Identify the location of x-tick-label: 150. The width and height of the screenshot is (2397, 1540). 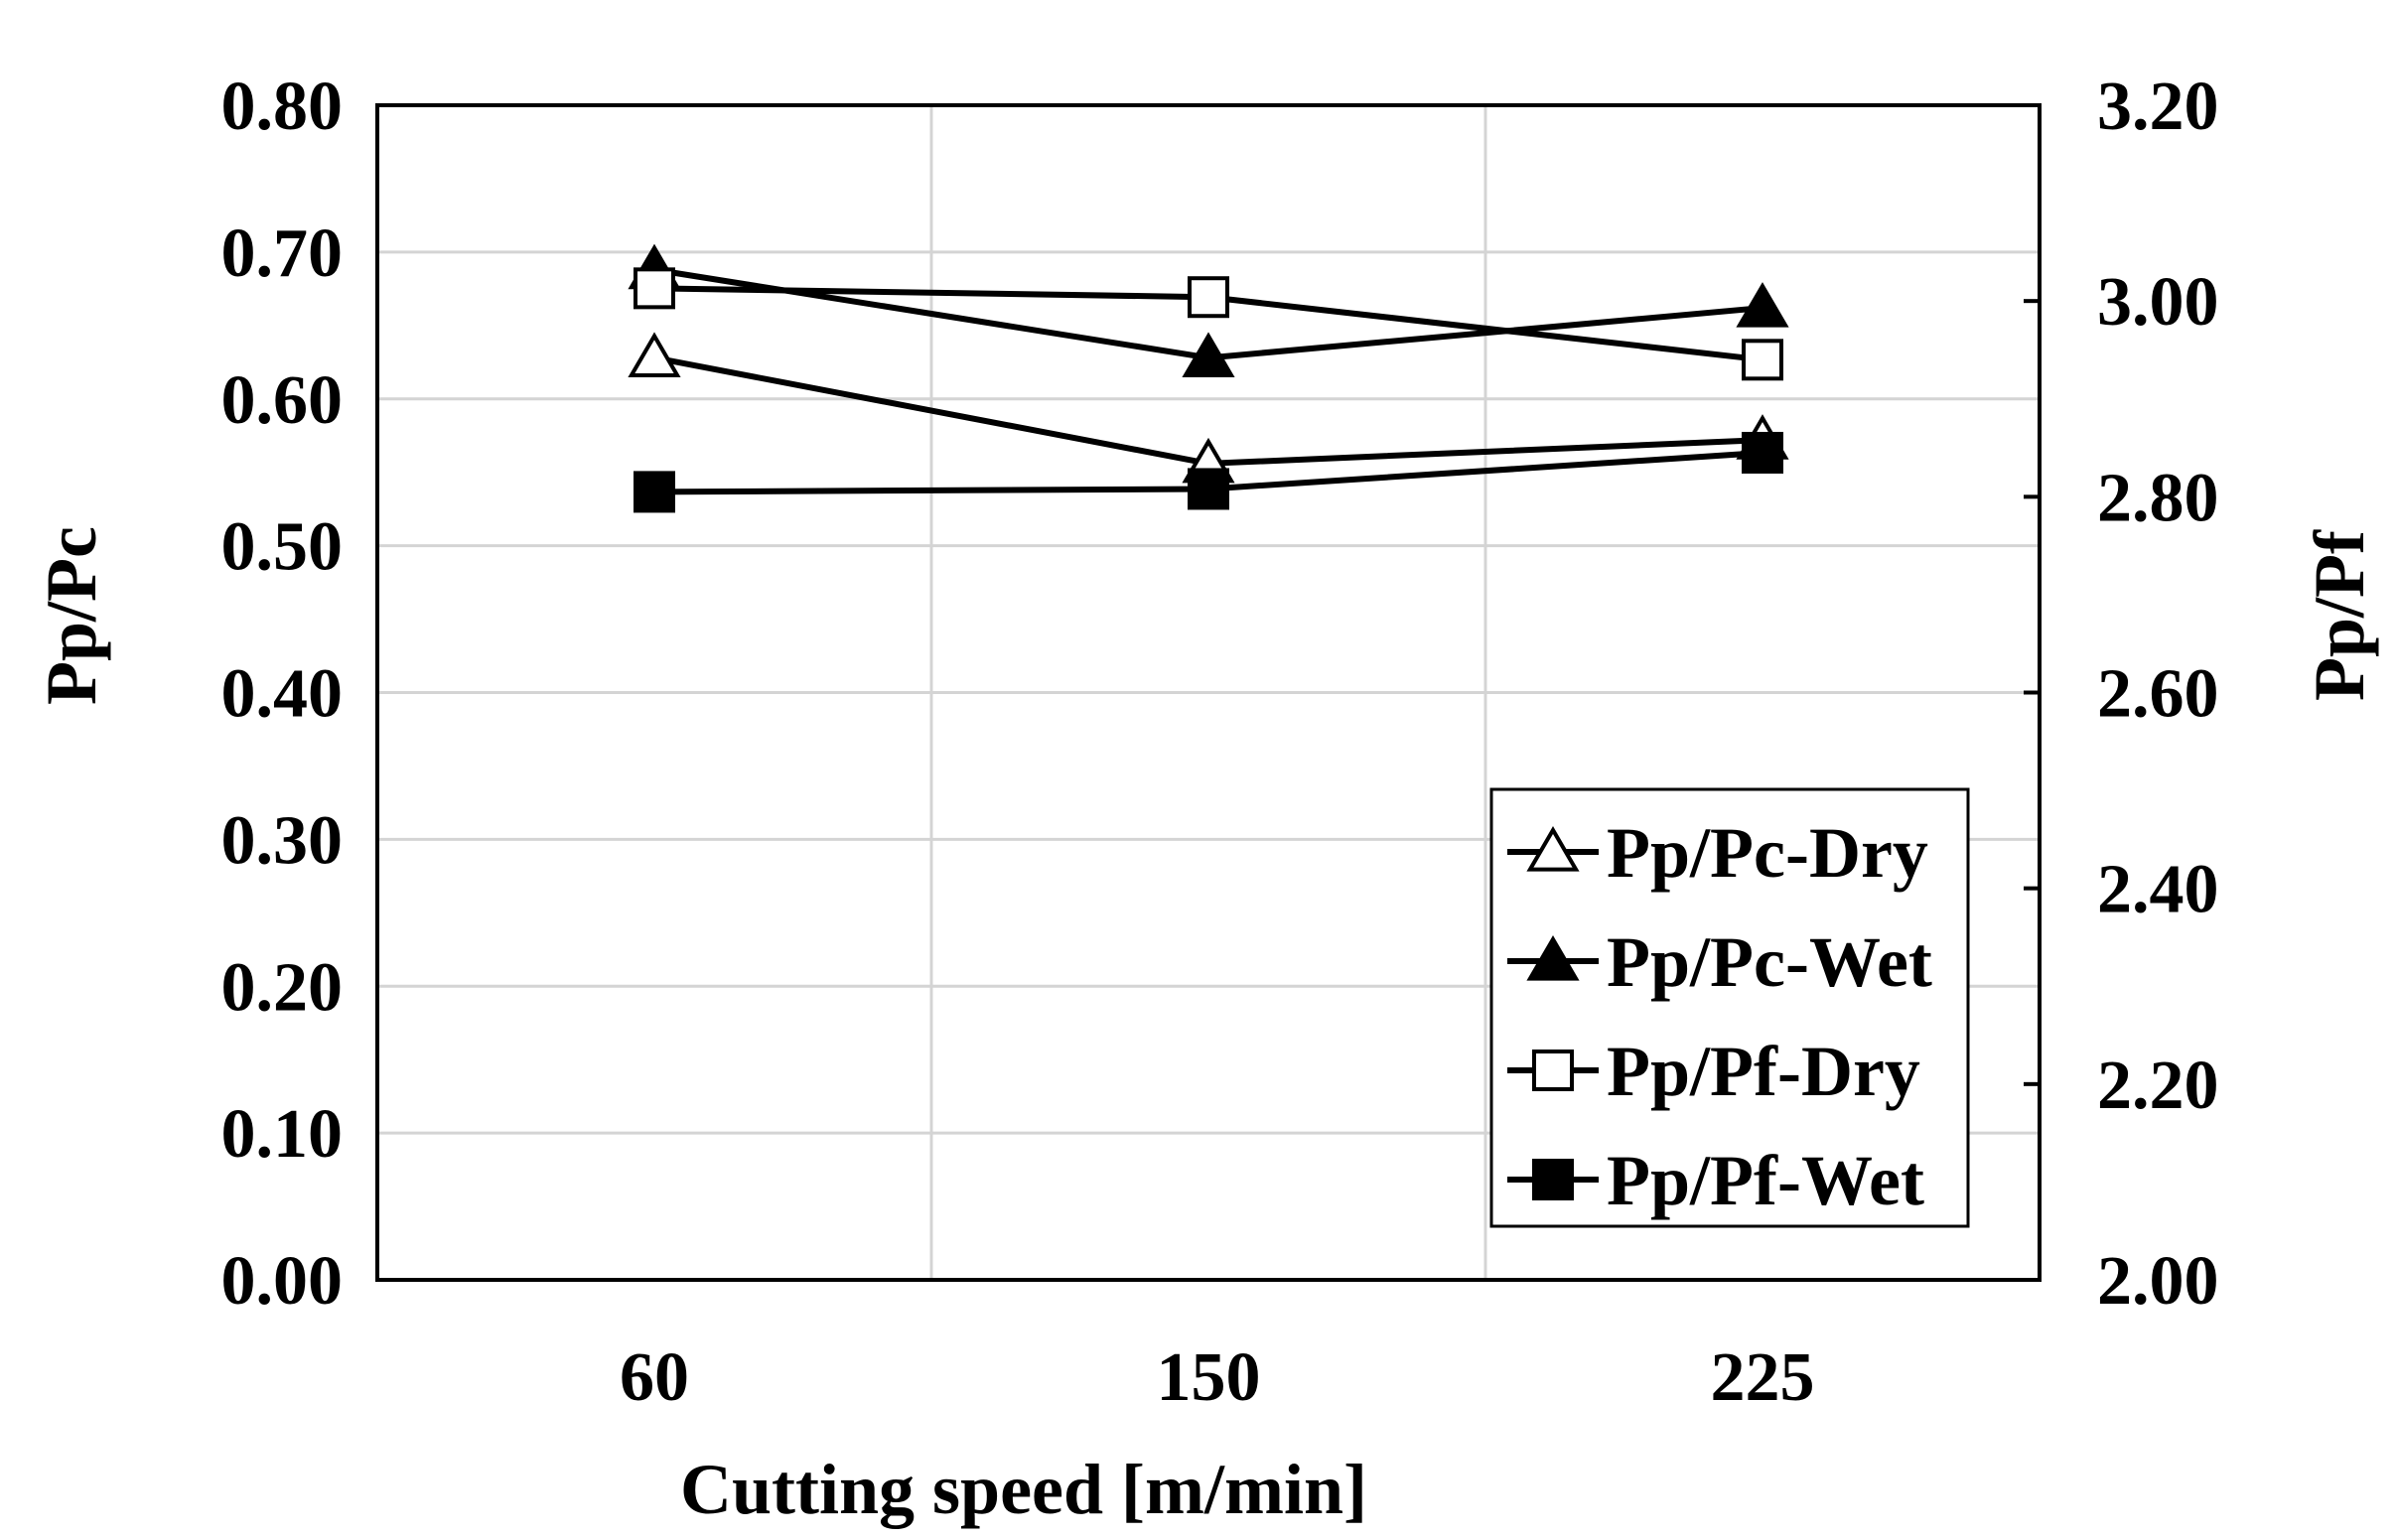
(1209, 1377).